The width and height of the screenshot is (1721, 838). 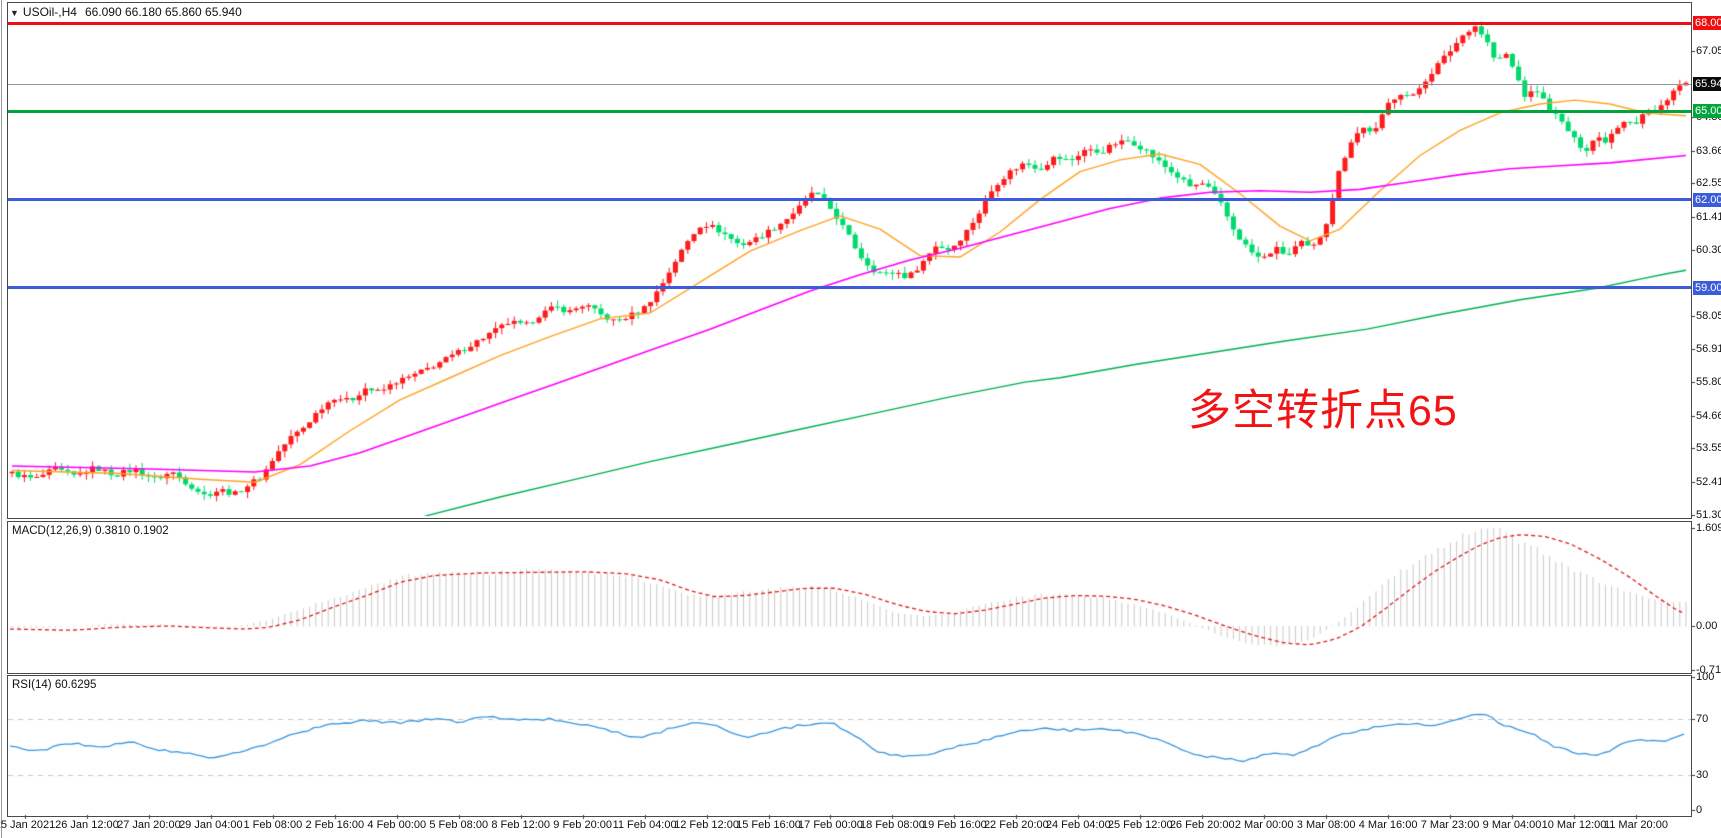 I want to click on time-axis-label: 9 Mar 04:00, so click(x=1512, y=825).